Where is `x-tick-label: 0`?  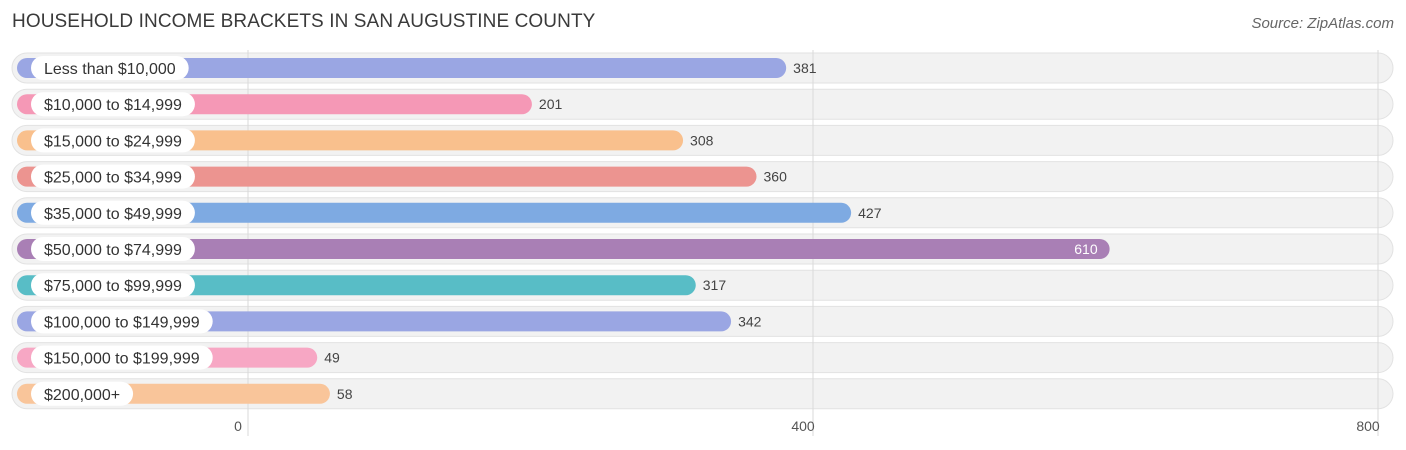 x-tick-label: 0 is located at coordinates (238, 426).